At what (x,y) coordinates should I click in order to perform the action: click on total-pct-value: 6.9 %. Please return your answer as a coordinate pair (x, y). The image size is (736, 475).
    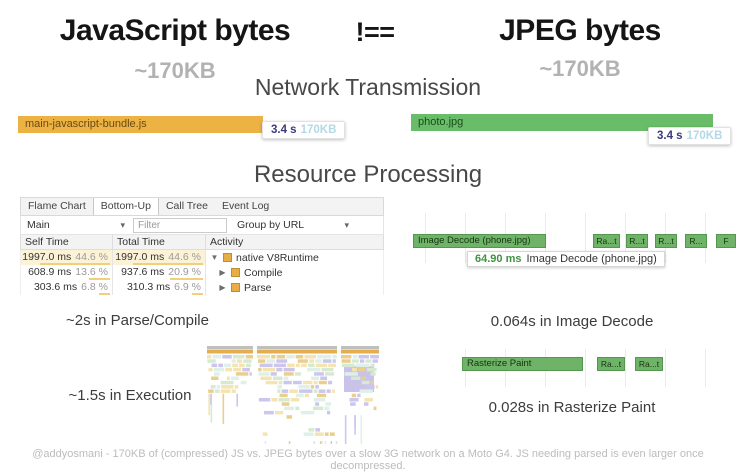
    Looking at the image, I should click on (187, 287).